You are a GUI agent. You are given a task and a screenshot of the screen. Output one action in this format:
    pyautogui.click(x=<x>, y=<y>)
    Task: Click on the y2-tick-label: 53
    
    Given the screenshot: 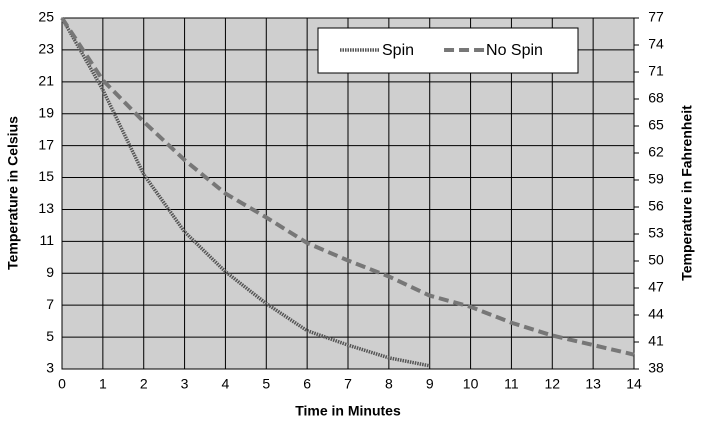 What is the action you would take?
    pyautogui.click(x=656, y=233)
    